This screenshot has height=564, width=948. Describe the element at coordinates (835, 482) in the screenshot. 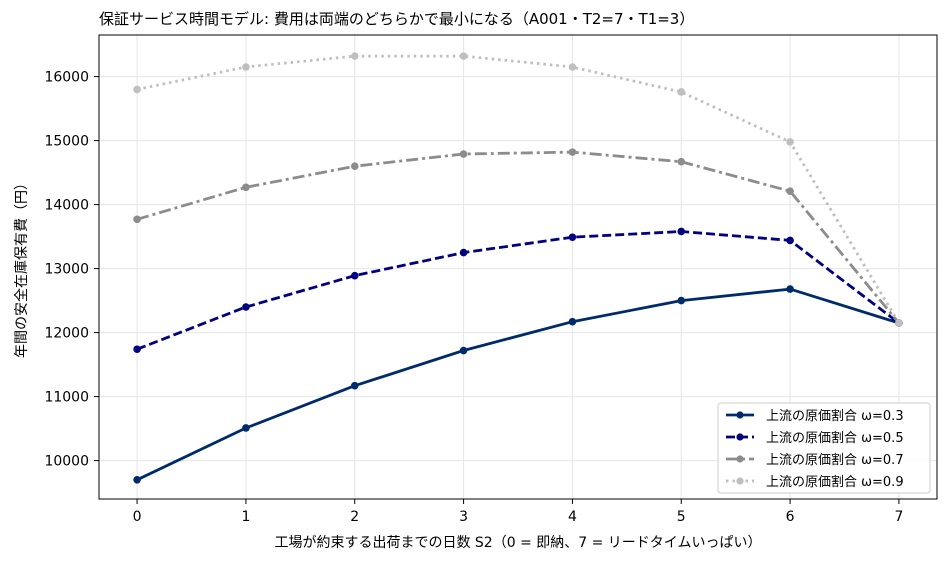

I see `legend-label: 上流の原価割合 ω=0.9` at that location.